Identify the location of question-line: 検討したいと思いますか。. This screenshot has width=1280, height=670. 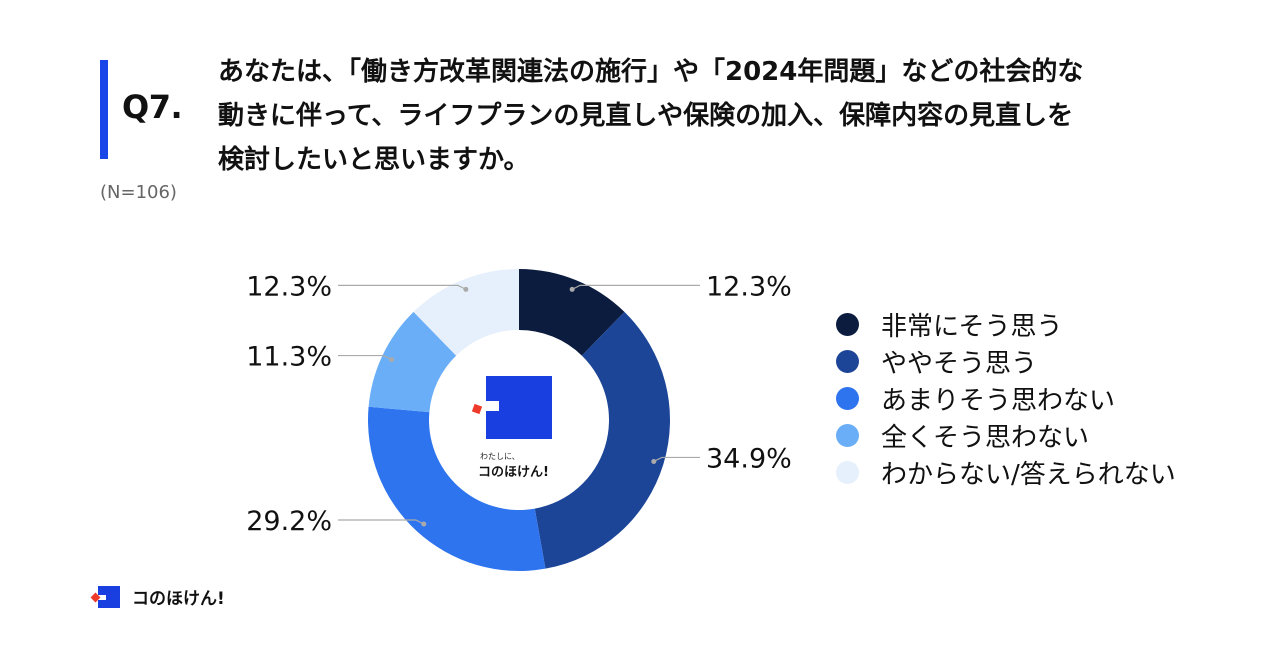
(374, 160).